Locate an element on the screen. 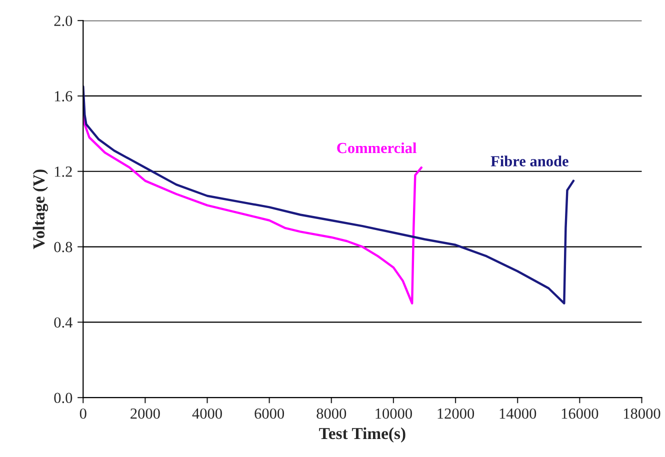 Image resolution: width=665 pixels, height=457 pixels. y-tick-label: 2.0 is located at coordinates (63, 21).